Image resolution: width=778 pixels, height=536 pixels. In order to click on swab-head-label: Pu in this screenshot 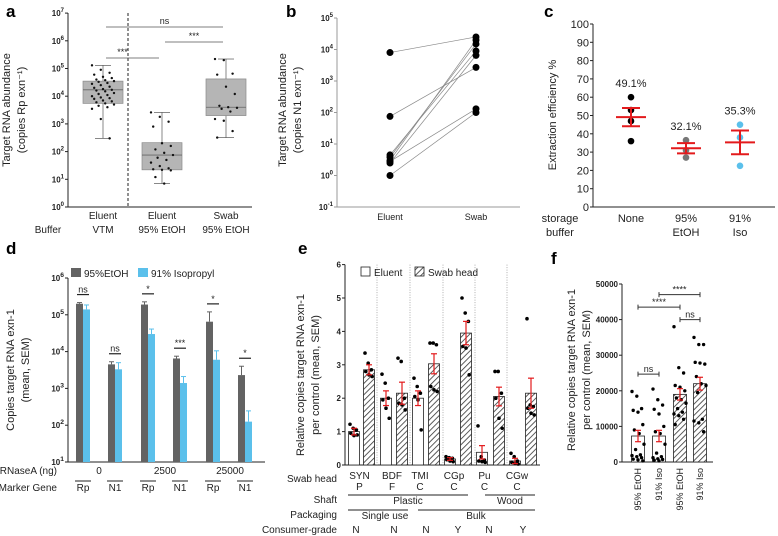, I will do `click(484, 476)`.